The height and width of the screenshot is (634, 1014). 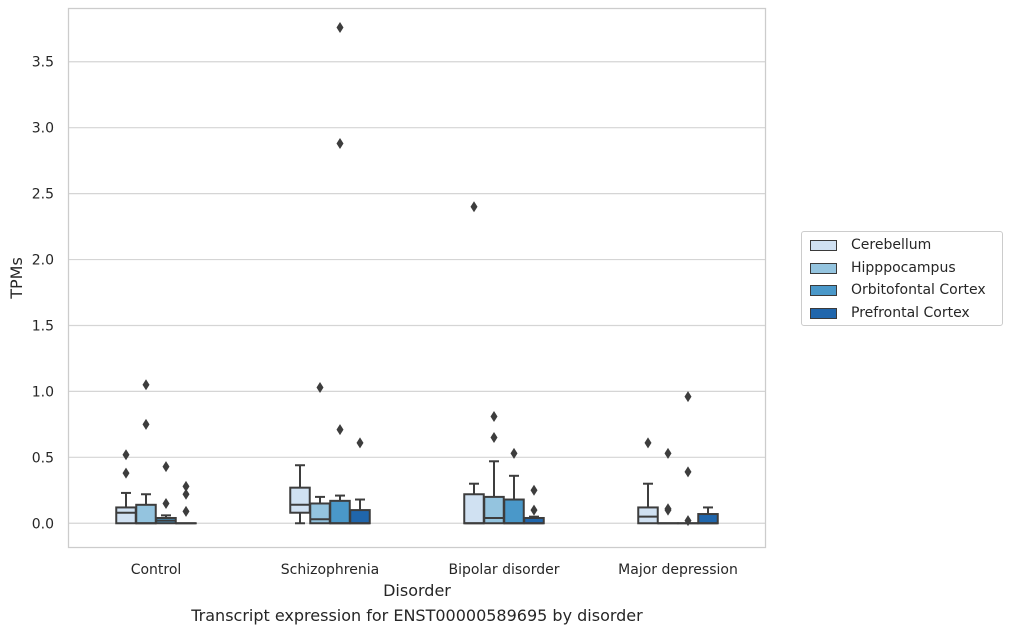 What do you see at coordinates (918, 290) in the screenshot?
I see `legend-label: Orbitofontal Cortex` at bounding box center [918, 290].